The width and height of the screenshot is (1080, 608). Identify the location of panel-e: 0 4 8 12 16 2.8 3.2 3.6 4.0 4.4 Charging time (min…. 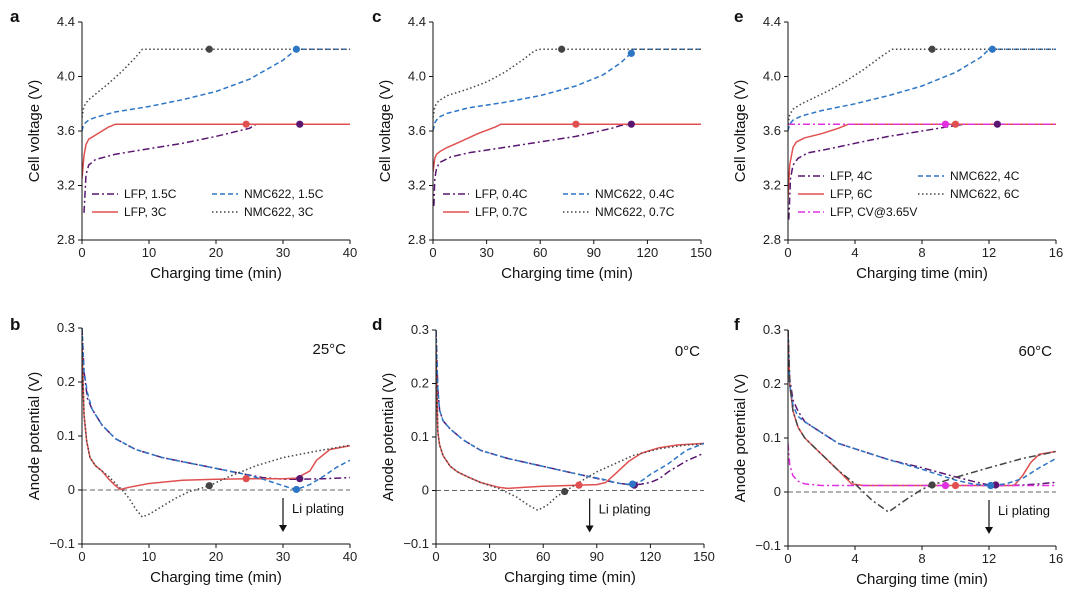
(897, 148).